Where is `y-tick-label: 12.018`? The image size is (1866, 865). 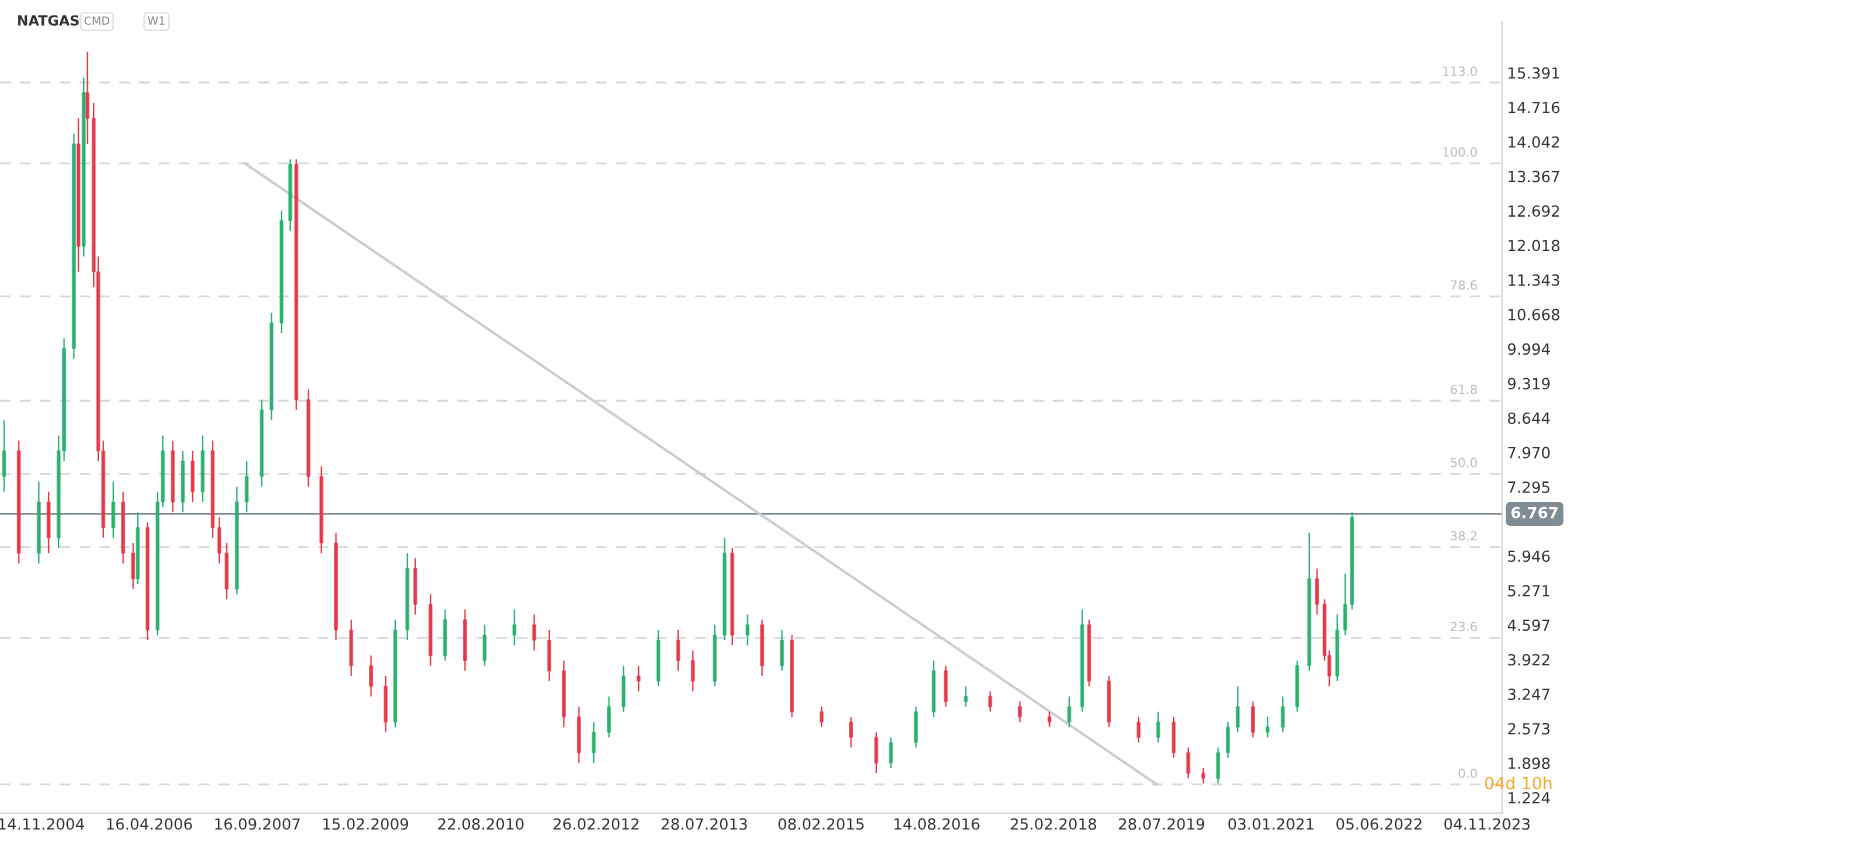
y-tick-label: 12.018 is located at coordinates (1534, 245).